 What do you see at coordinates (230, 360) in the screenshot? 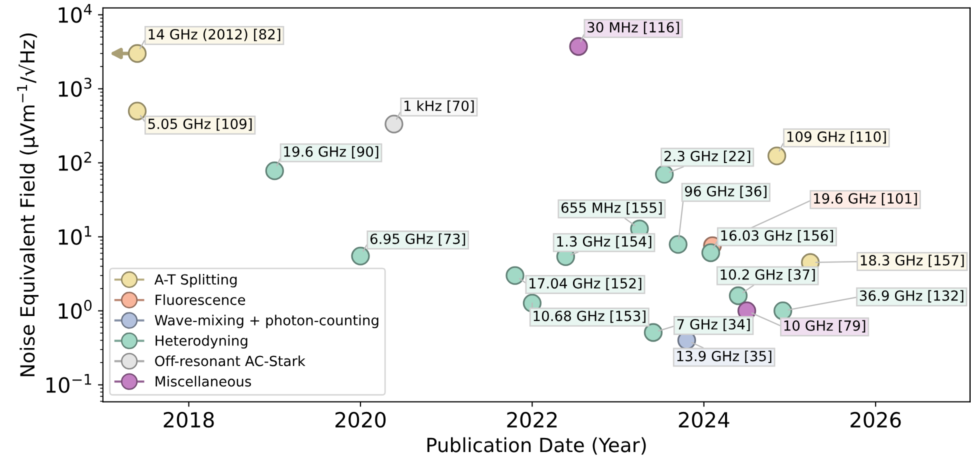
I see `legend-label: Off-resonant AC-Stark` at bounding box center [230, 360].